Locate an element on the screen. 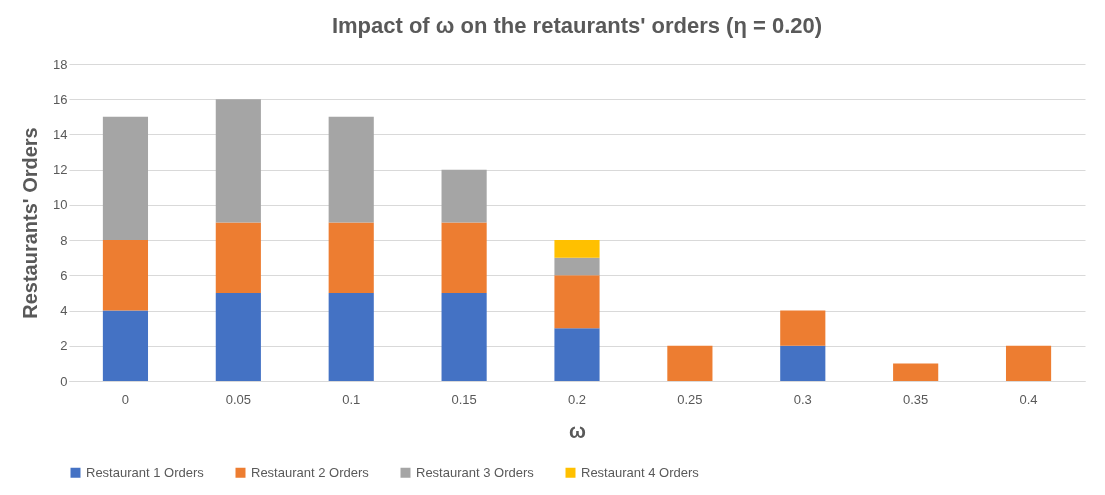  x-tick-label: 0.2 is located at coordinates (577, 399).